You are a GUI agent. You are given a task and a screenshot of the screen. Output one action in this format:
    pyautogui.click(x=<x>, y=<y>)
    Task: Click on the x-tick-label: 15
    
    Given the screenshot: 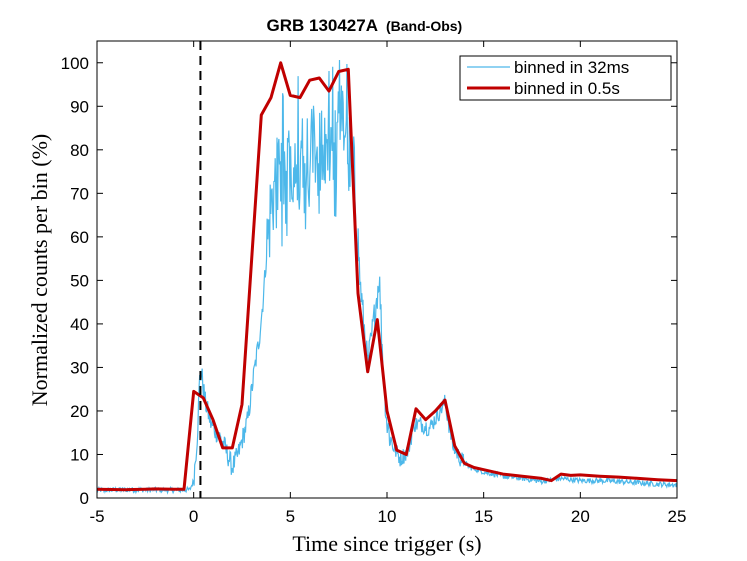 What is the action you would take?
    pyautogui.click(x=483, y=516)
    